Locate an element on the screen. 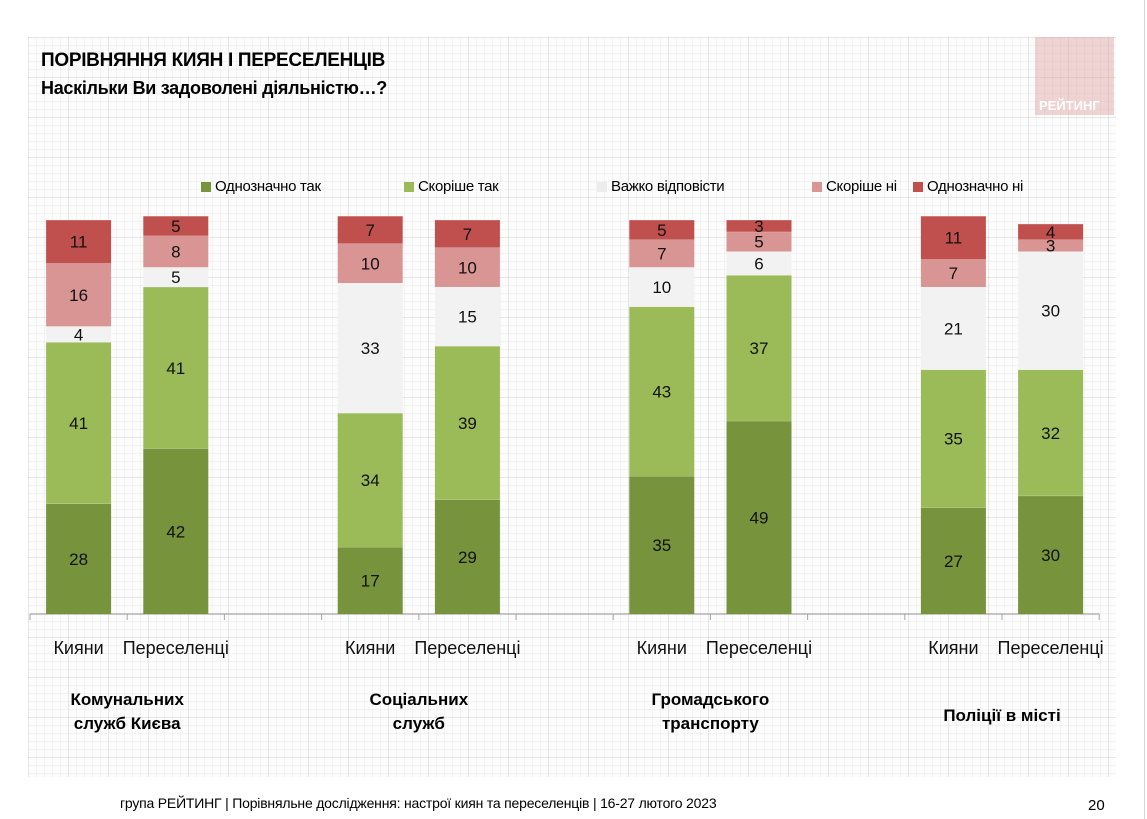  data-label: 39 is located at coordinates (467, 423).